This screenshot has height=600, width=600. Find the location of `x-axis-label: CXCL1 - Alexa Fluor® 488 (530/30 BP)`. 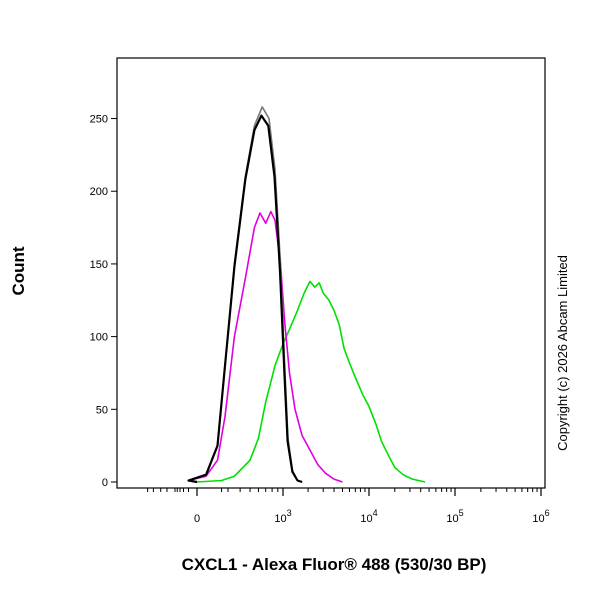

x-axis-label: CXCL1 - Alexa Fluor® 488 (530/30 BP) is located at coordinates (334, 564).